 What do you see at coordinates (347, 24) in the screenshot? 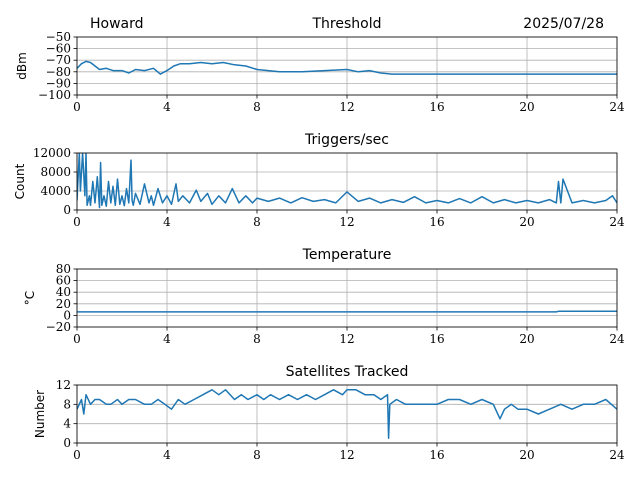
I see `threshold-title: Threshold` at bounding box center [347, 24].